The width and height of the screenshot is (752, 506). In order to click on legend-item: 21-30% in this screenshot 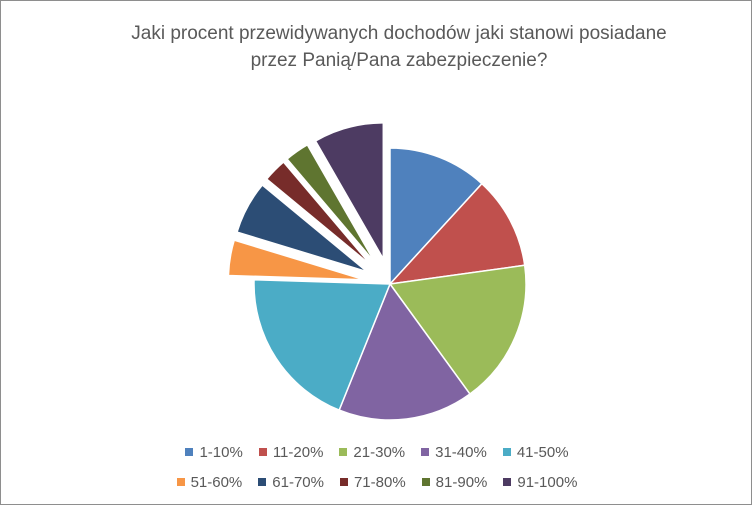, I will do `click(372, 452)`.